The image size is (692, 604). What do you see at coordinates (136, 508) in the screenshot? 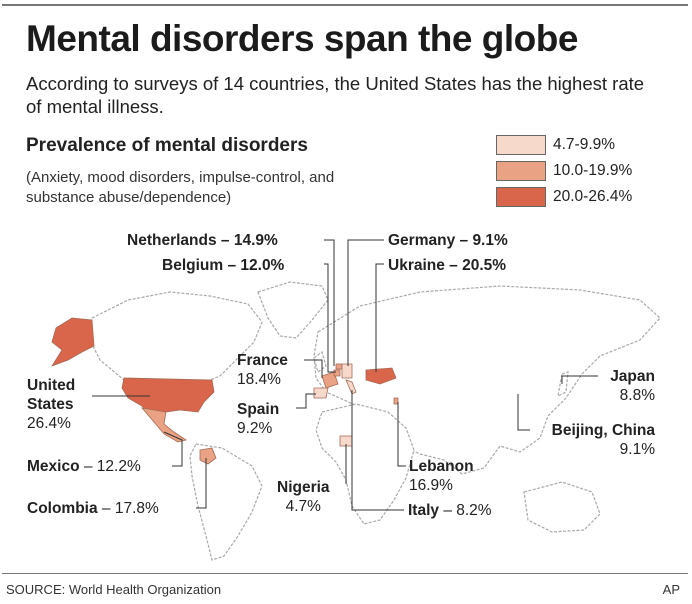
I see `colombia-value: 17.8%` at bounding box center [136, 508].